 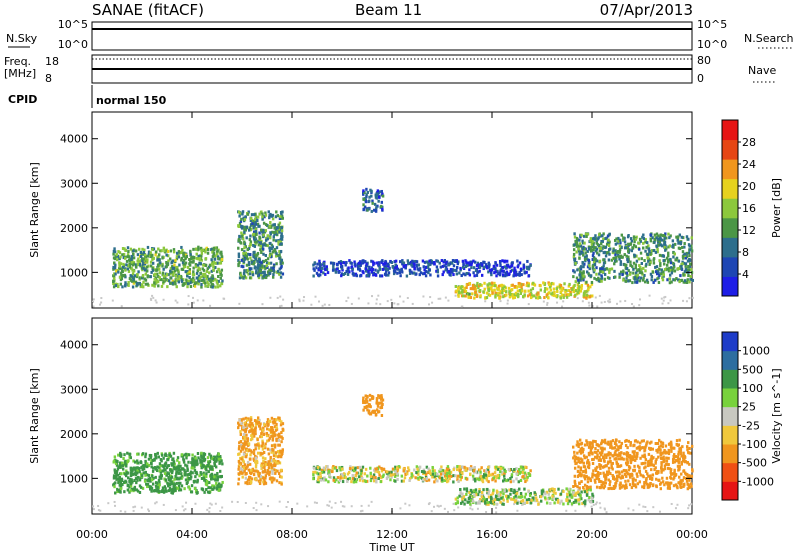 I want to click on nave-top-tick: 80, so click(x=704, y=60).